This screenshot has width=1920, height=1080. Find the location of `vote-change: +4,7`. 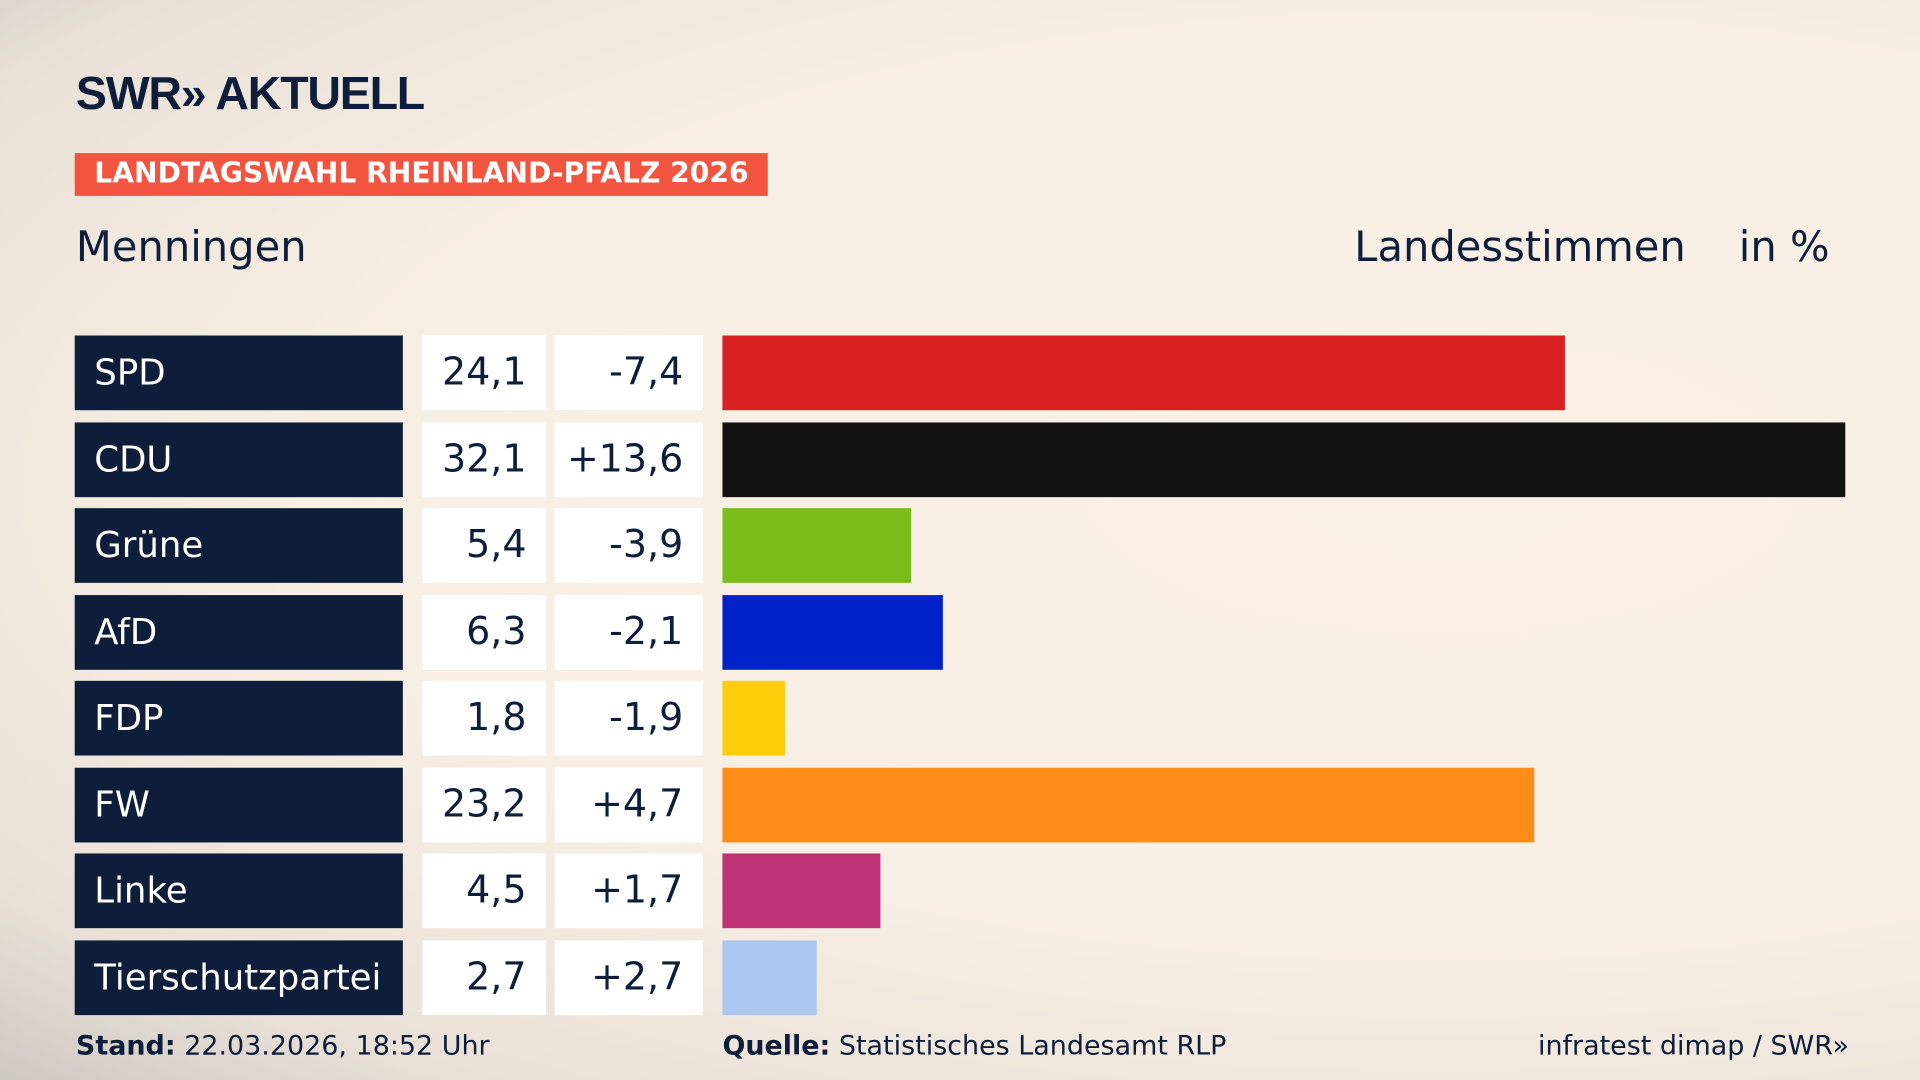

vote-change: +4,7 is located at coordinates (628, 804).